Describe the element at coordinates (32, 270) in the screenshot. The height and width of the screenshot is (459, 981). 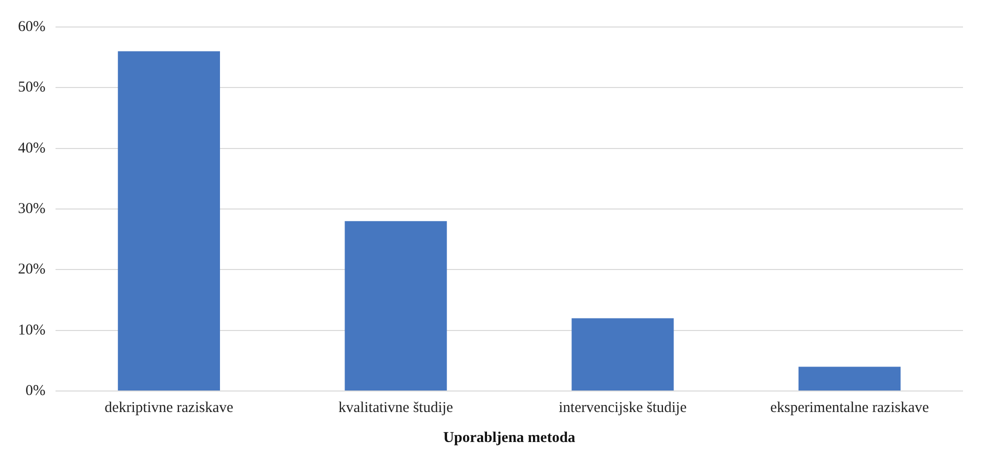
I see `y-tick-label: 20%` at that location.